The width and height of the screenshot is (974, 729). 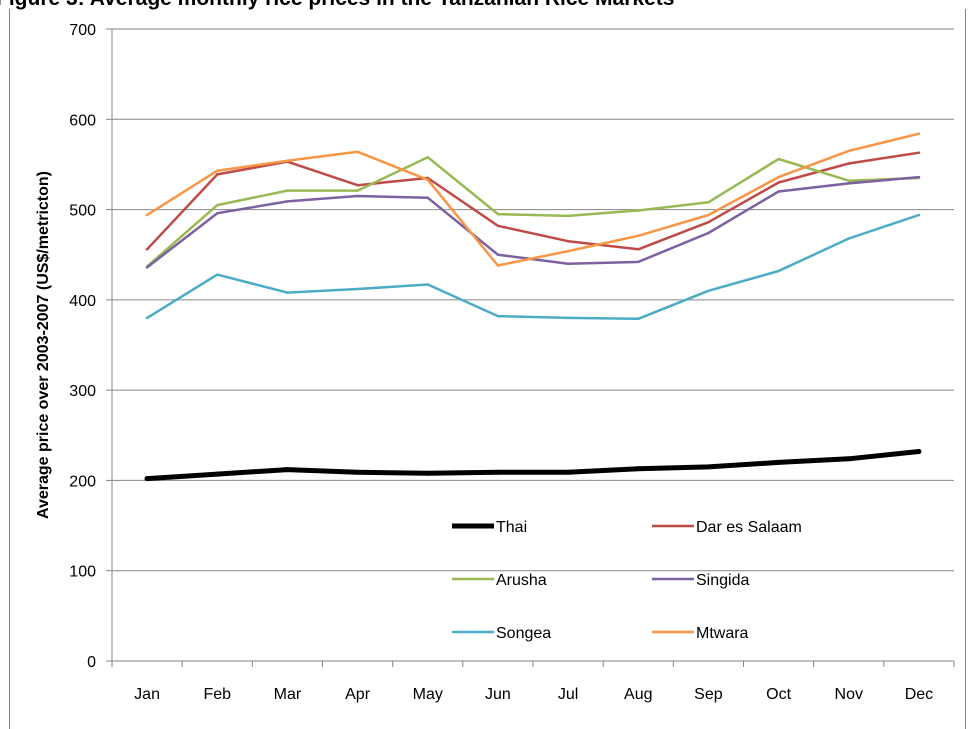 What do you see at coordinates (498, 694) in the screenshot?
I see `x-tick-label: Jun` at bounding box center [498, 694].